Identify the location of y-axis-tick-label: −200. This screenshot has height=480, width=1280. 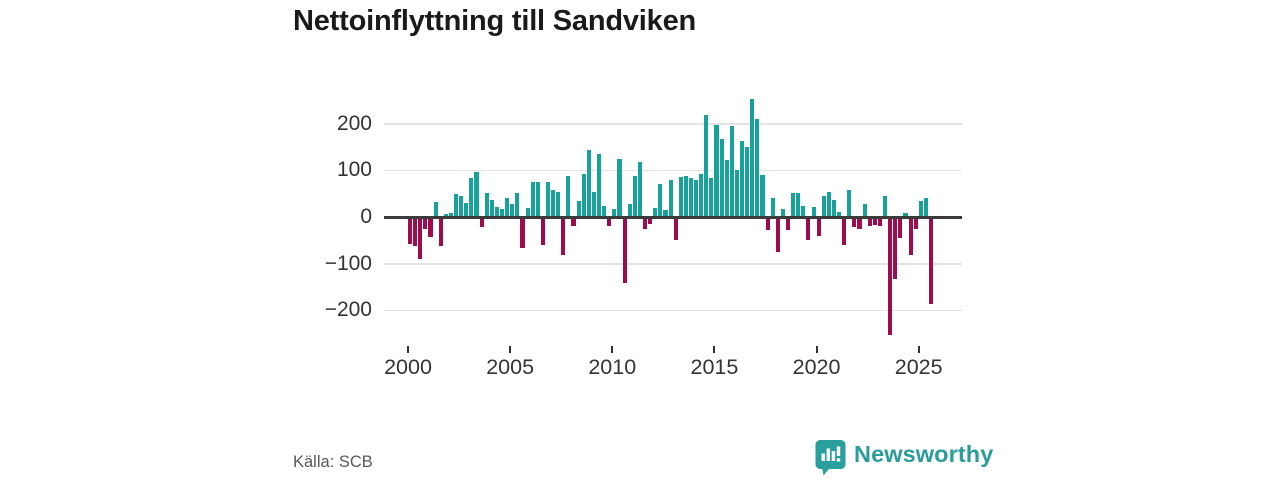
(348, 310).